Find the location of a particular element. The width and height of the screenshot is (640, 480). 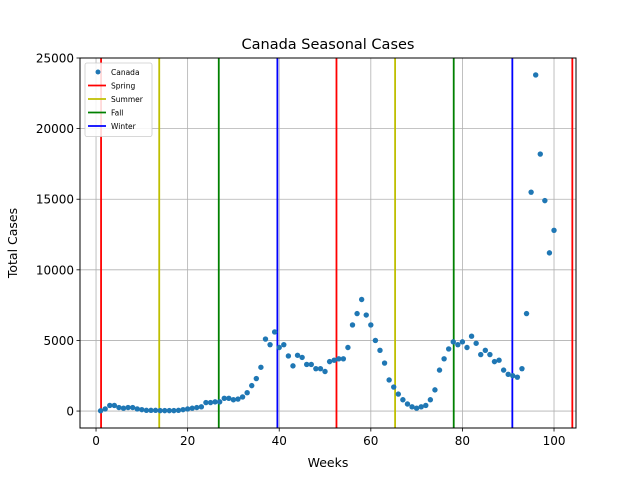

legend-label-fall: Fall is located at coordinates (117, 112).